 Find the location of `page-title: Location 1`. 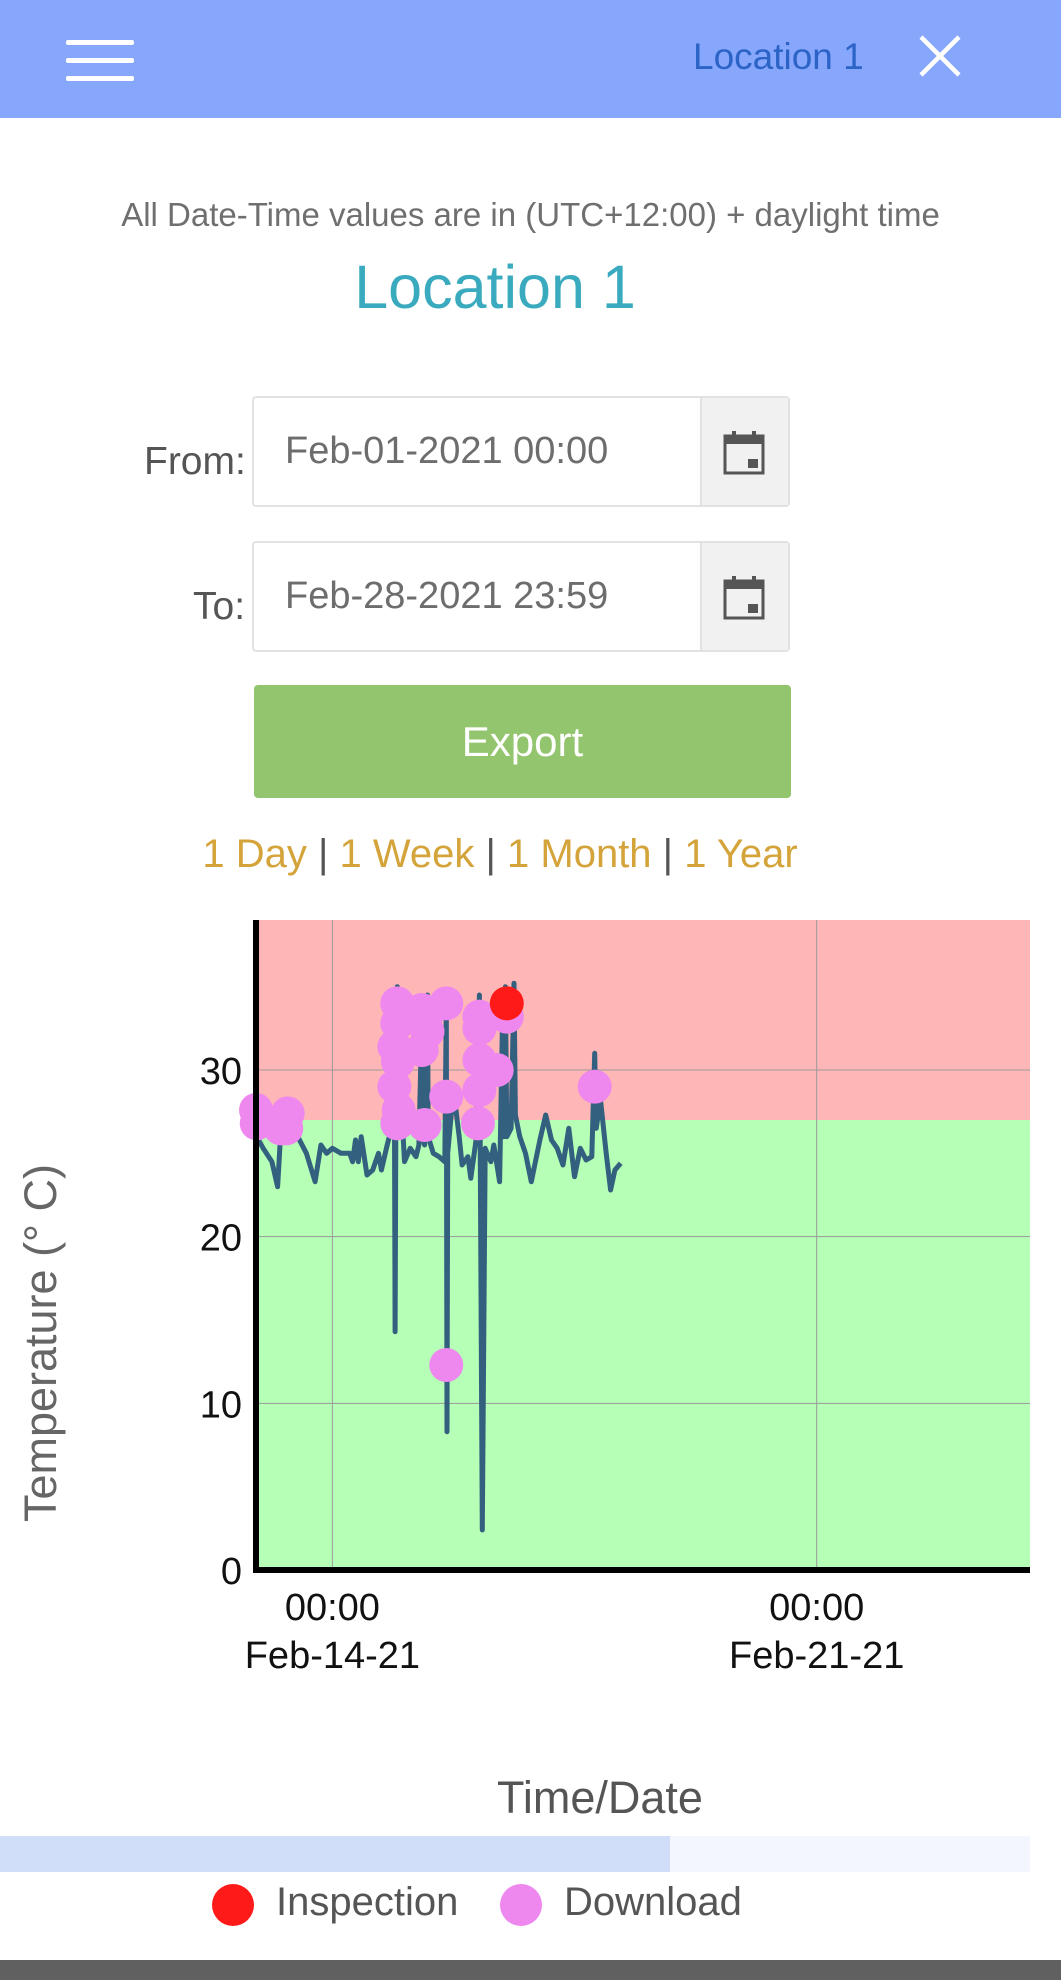

page-title: Location 1 is located at coordinates (495, 287).